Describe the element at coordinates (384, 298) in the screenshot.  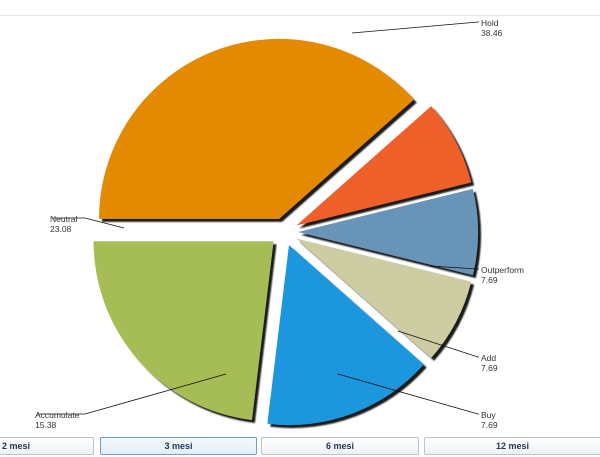
I see `pie-slice-buy` at that location.